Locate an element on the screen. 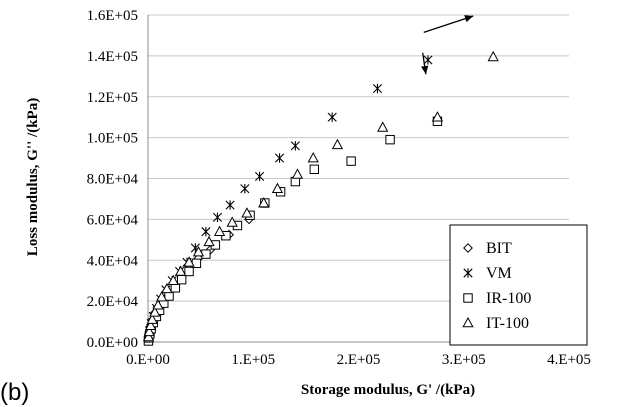 The height and width of the screenshot is (407, 640). y-tick-label: 2.0E+04 is located at coordinates (113, 302).